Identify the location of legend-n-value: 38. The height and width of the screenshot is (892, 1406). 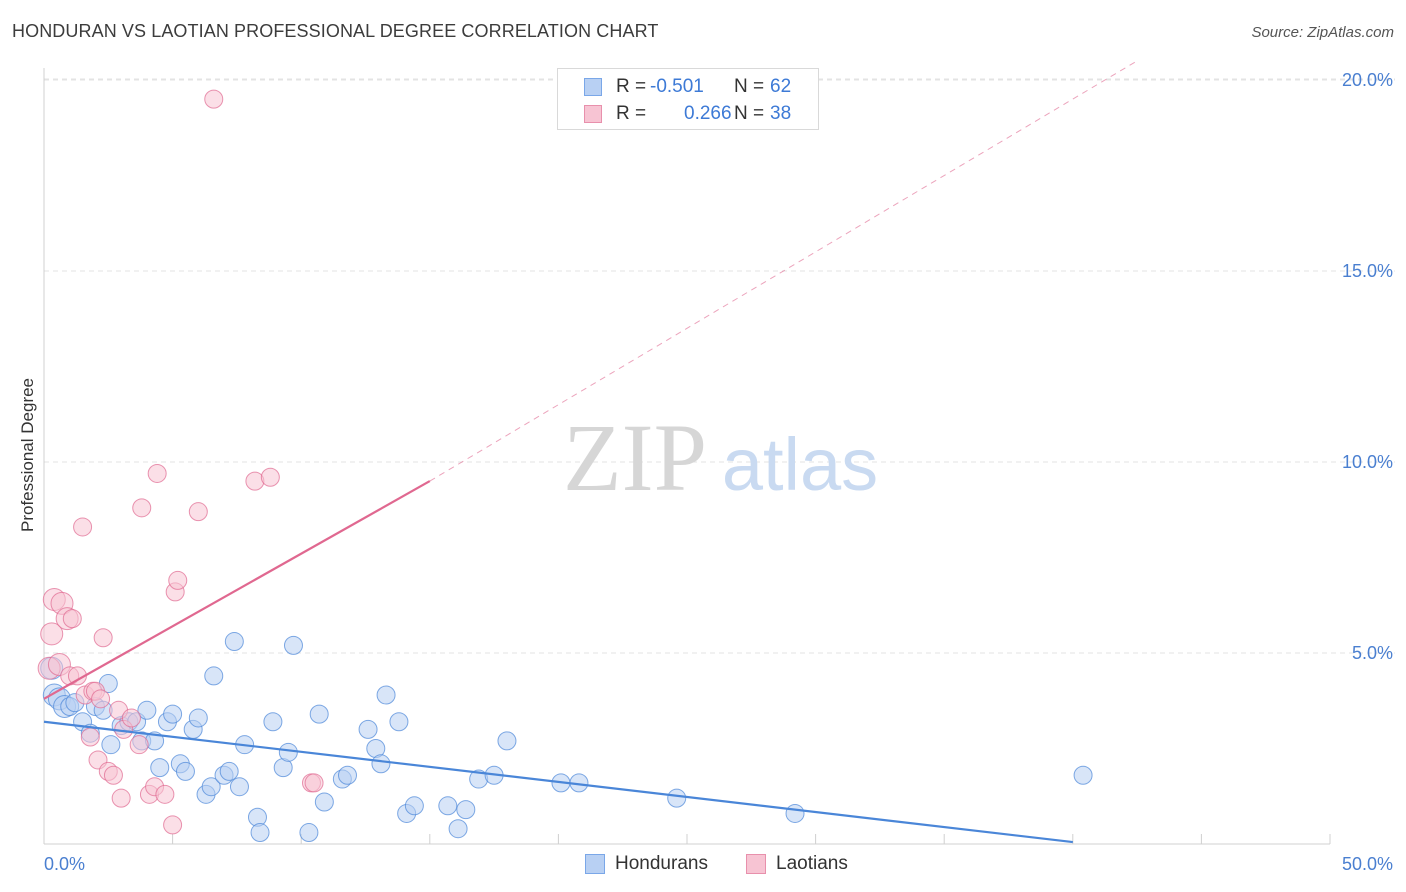
(781, 113).